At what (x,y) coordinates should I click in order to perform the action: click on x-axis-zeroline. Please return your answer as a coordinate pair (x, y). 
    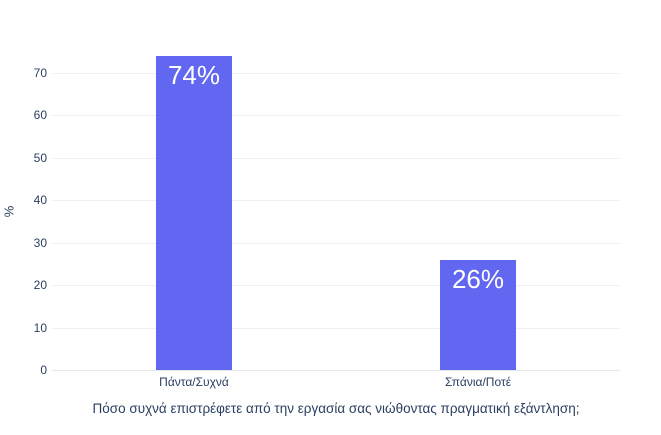
    Looking at the image, I should click on (336, 370).